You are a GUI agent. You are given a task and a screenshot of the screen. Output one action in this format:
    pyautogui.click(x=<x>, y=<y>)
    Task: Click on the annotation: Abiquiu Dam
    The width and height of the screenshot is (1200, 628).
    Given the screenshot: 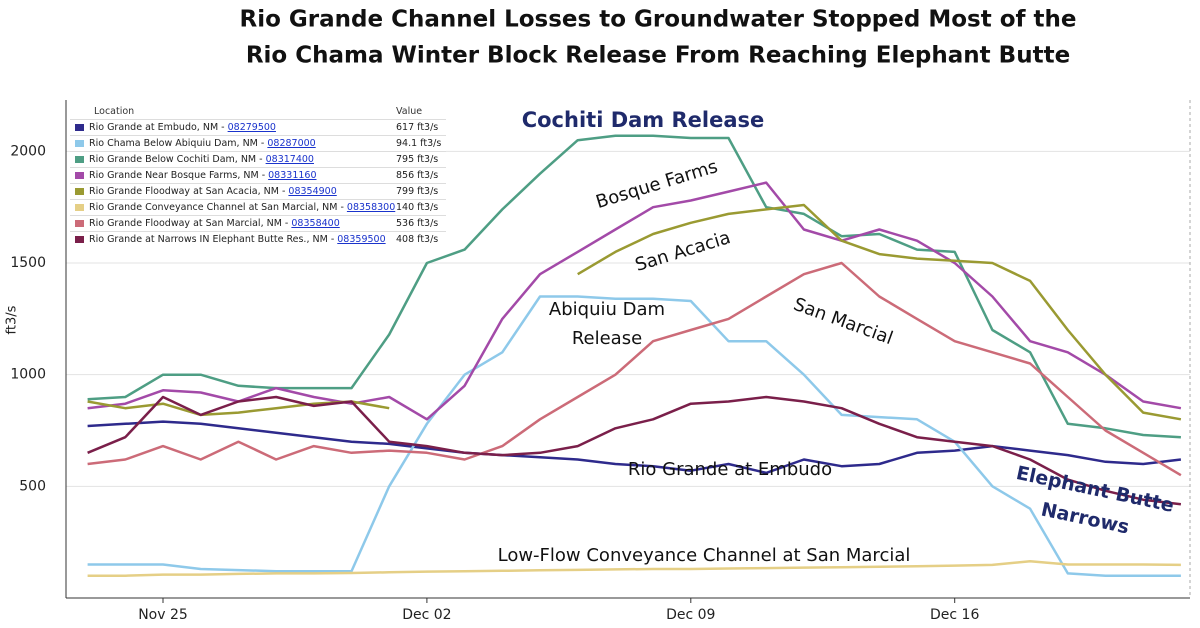 What is the action you would take?
    pyautogui.click(x=607, y=309)
    